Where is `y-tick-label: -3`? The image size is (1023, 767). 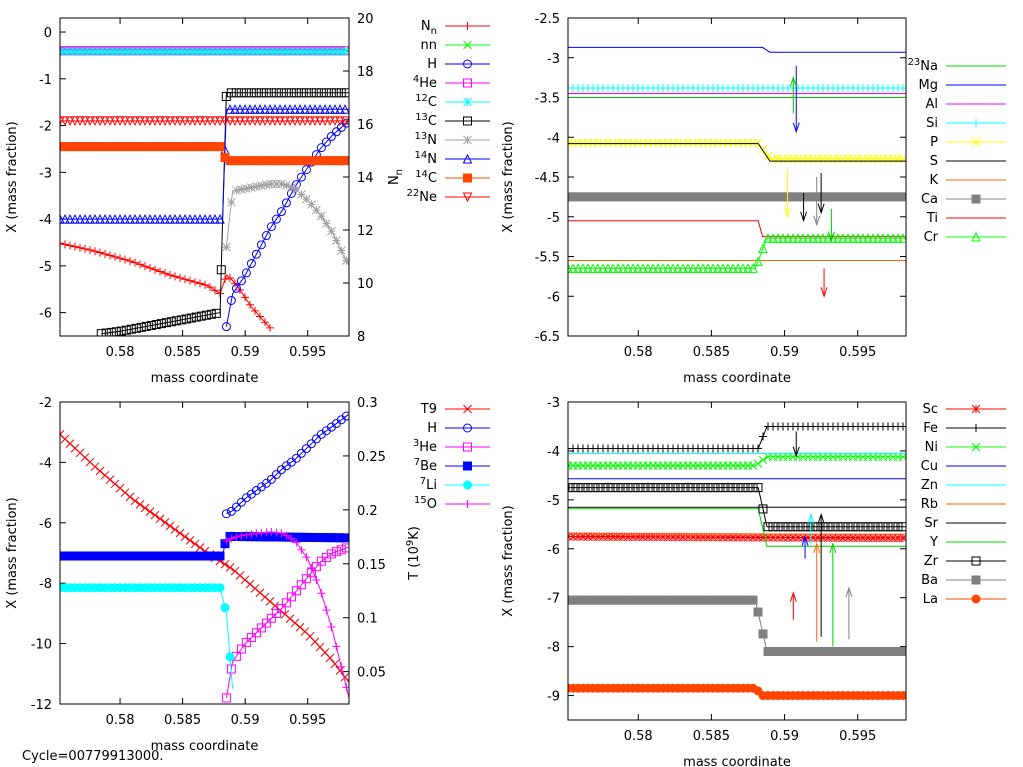 y-tick-label: -3 is located at coordinates (45, 173).